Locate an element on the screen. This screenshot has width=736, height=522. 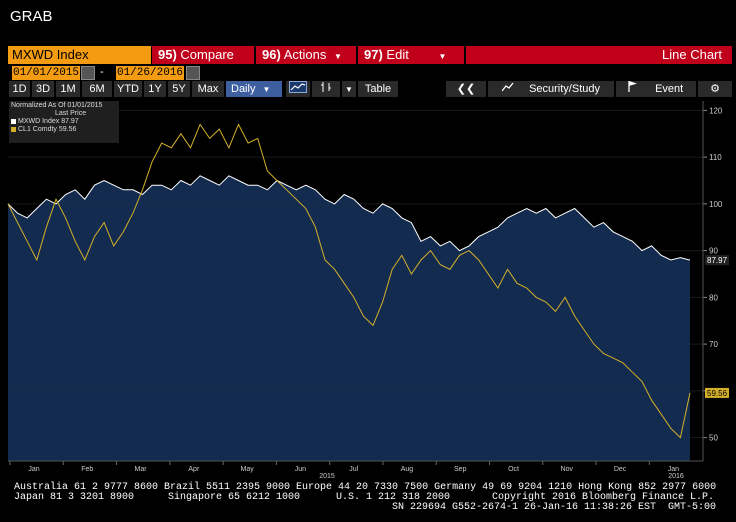
x-tick-label: Jul is located at coordinates (353, 469).